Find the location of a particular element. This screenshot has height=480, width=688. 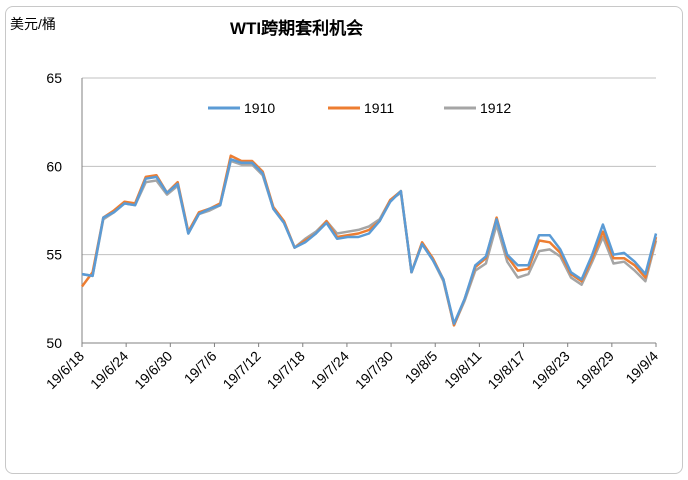

x-tick-label: 19/6/18 is located at coordinates (65, 370).